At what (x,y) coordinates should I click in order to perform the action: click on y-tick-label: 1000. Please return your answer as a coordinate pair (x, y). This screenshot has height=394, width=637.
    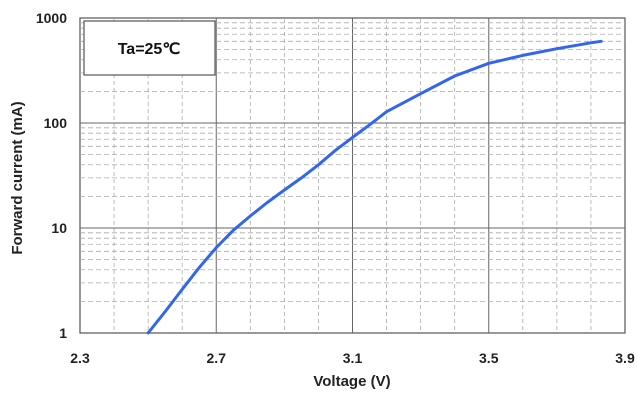
    Looking at the image, I should click on (51, 18).